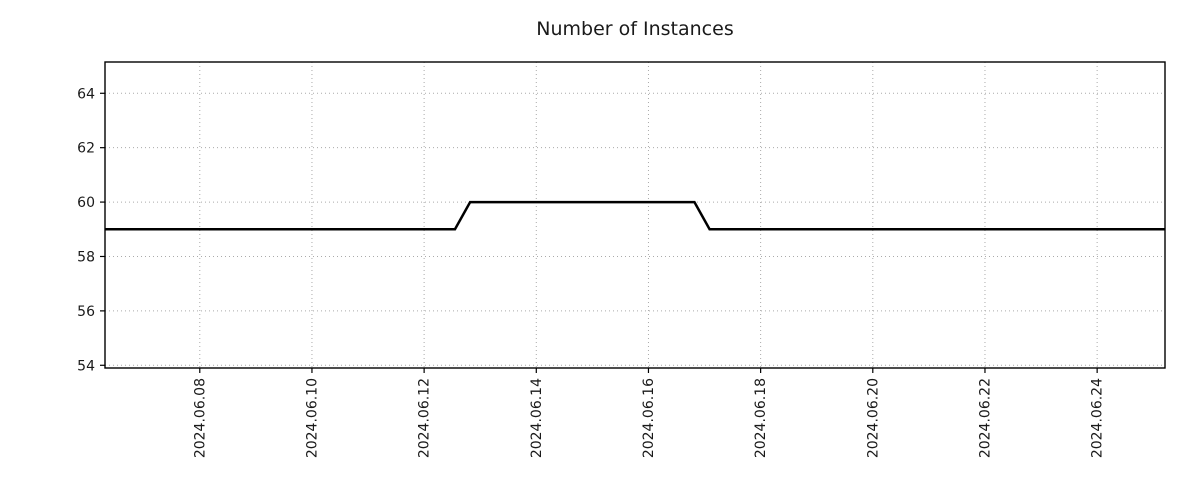 The height and width of the screenshot is (500, 1200). Describe the element at coordinates (312, 418) in the screenshot. I see `x-tick-label: 2024.06.10` at that location.